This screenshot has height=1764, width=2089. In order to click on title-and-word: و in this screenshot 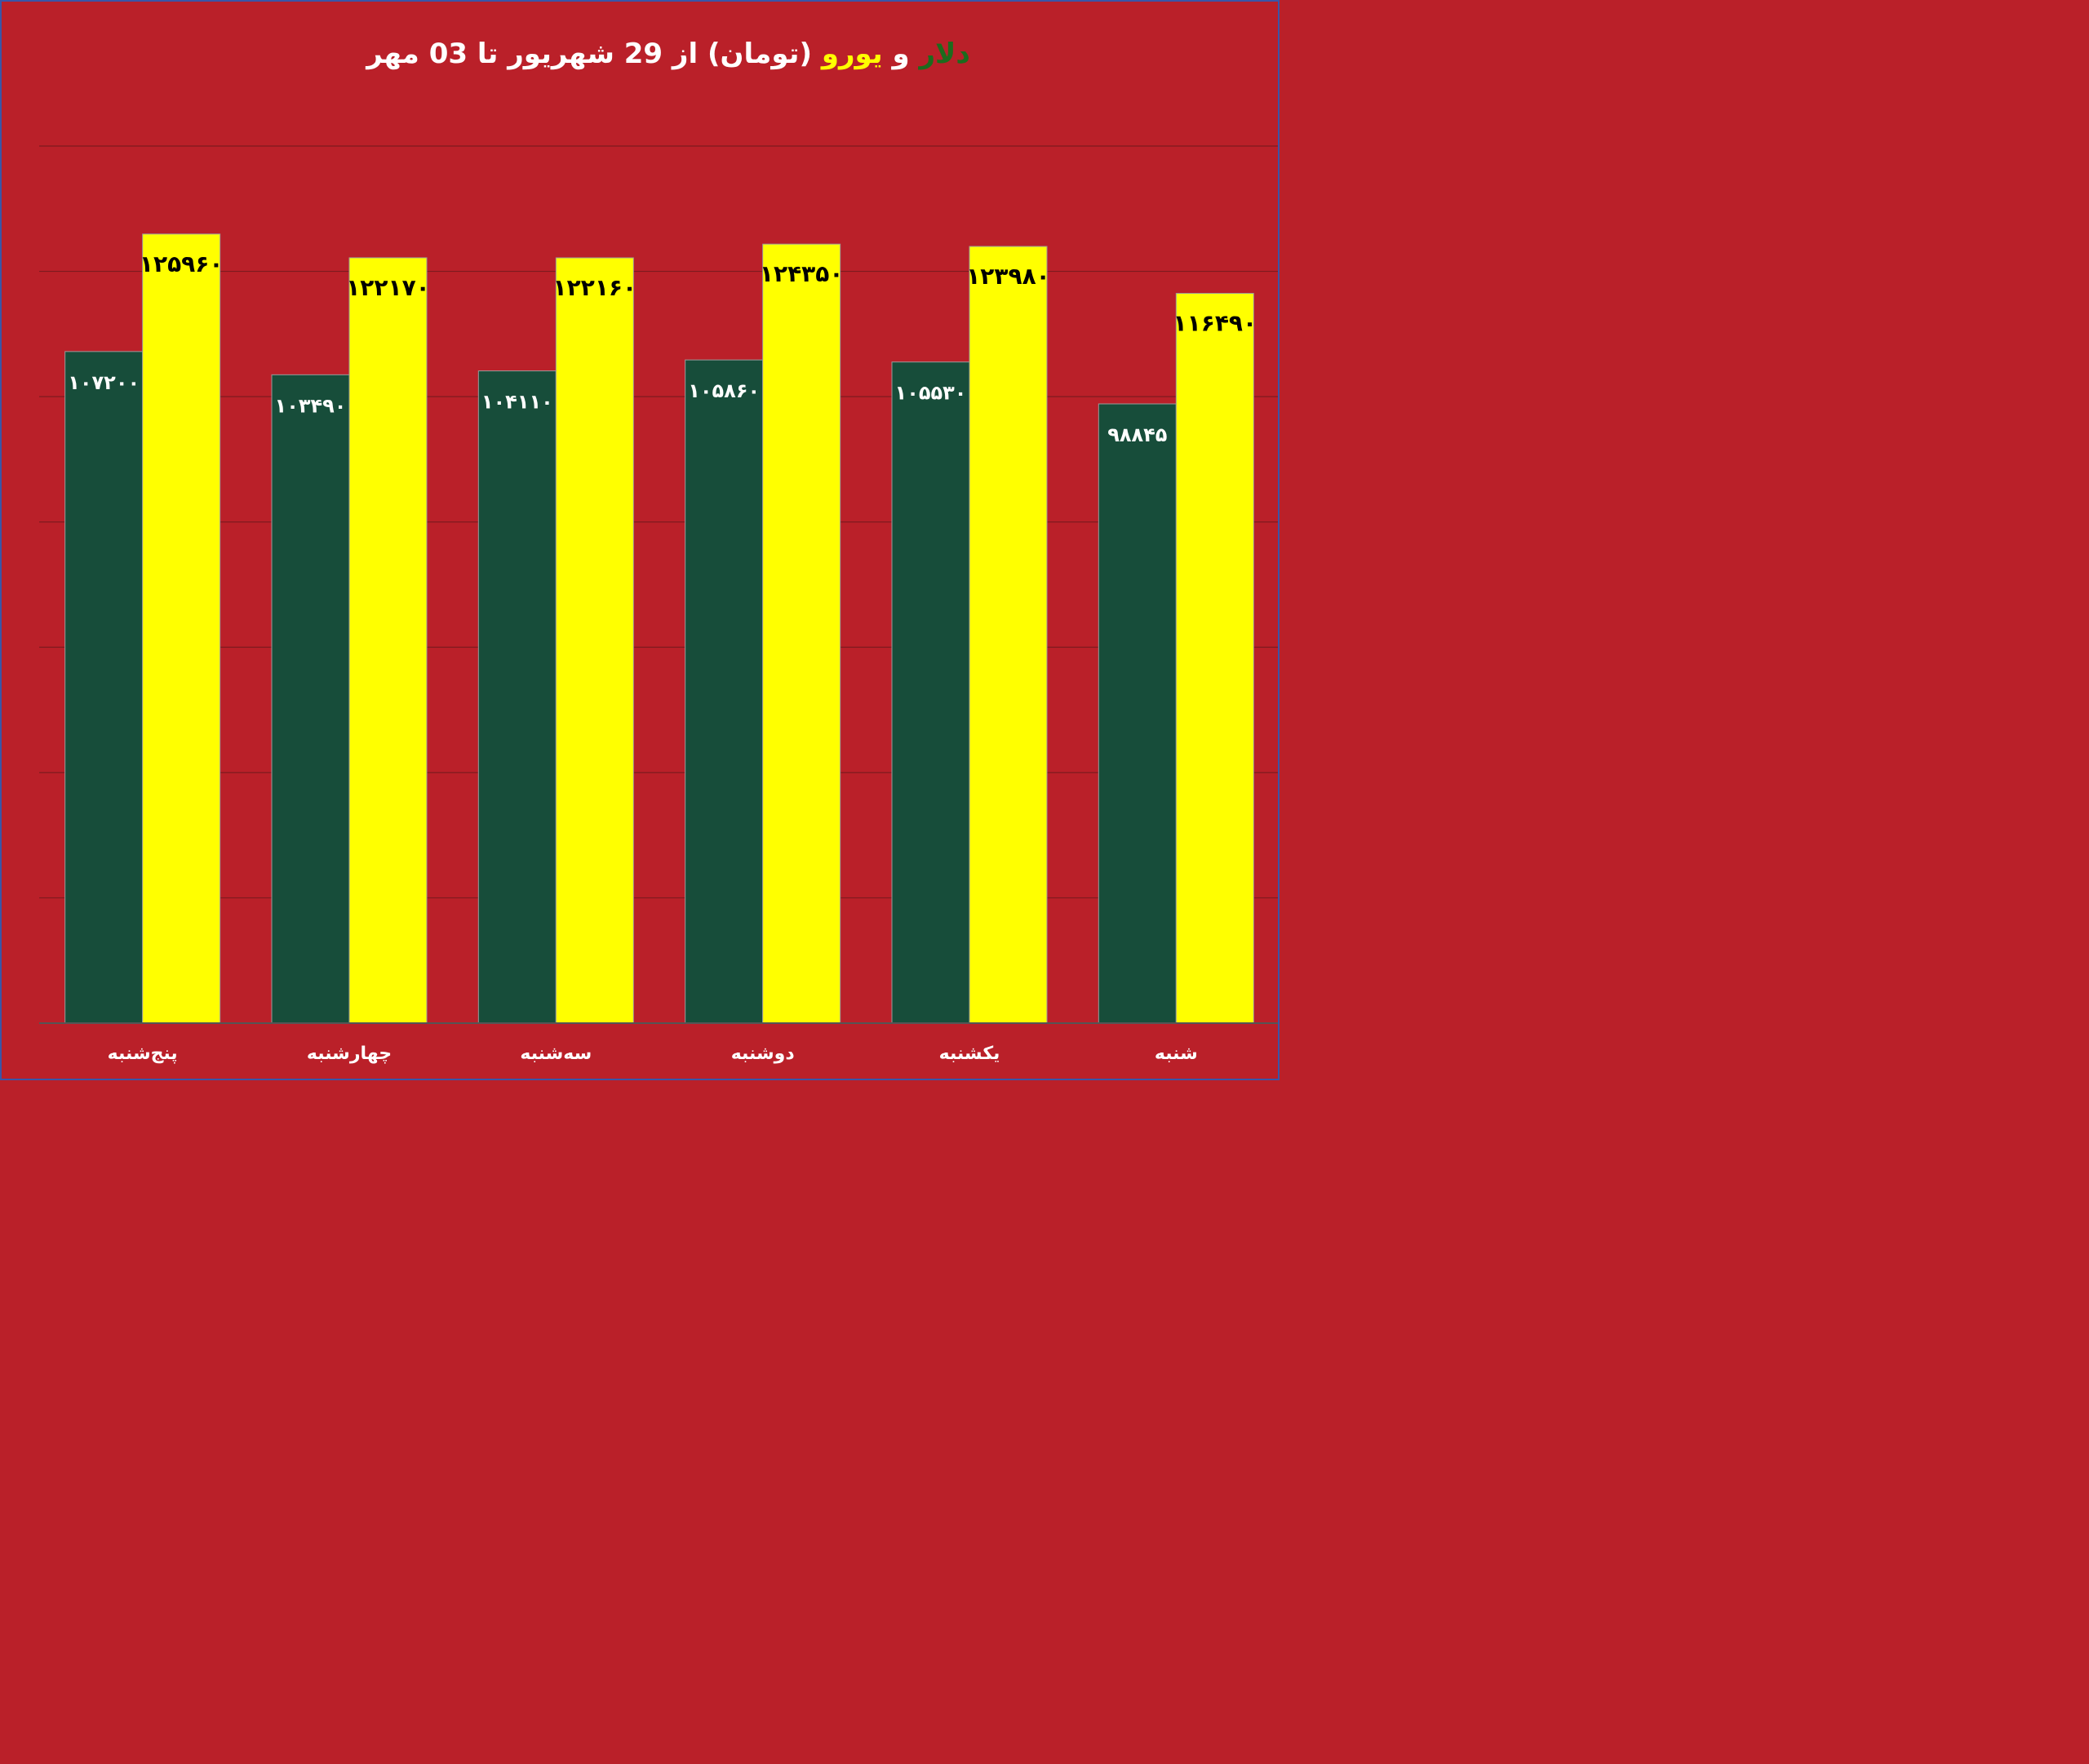, I will do `click(901, 54)`.